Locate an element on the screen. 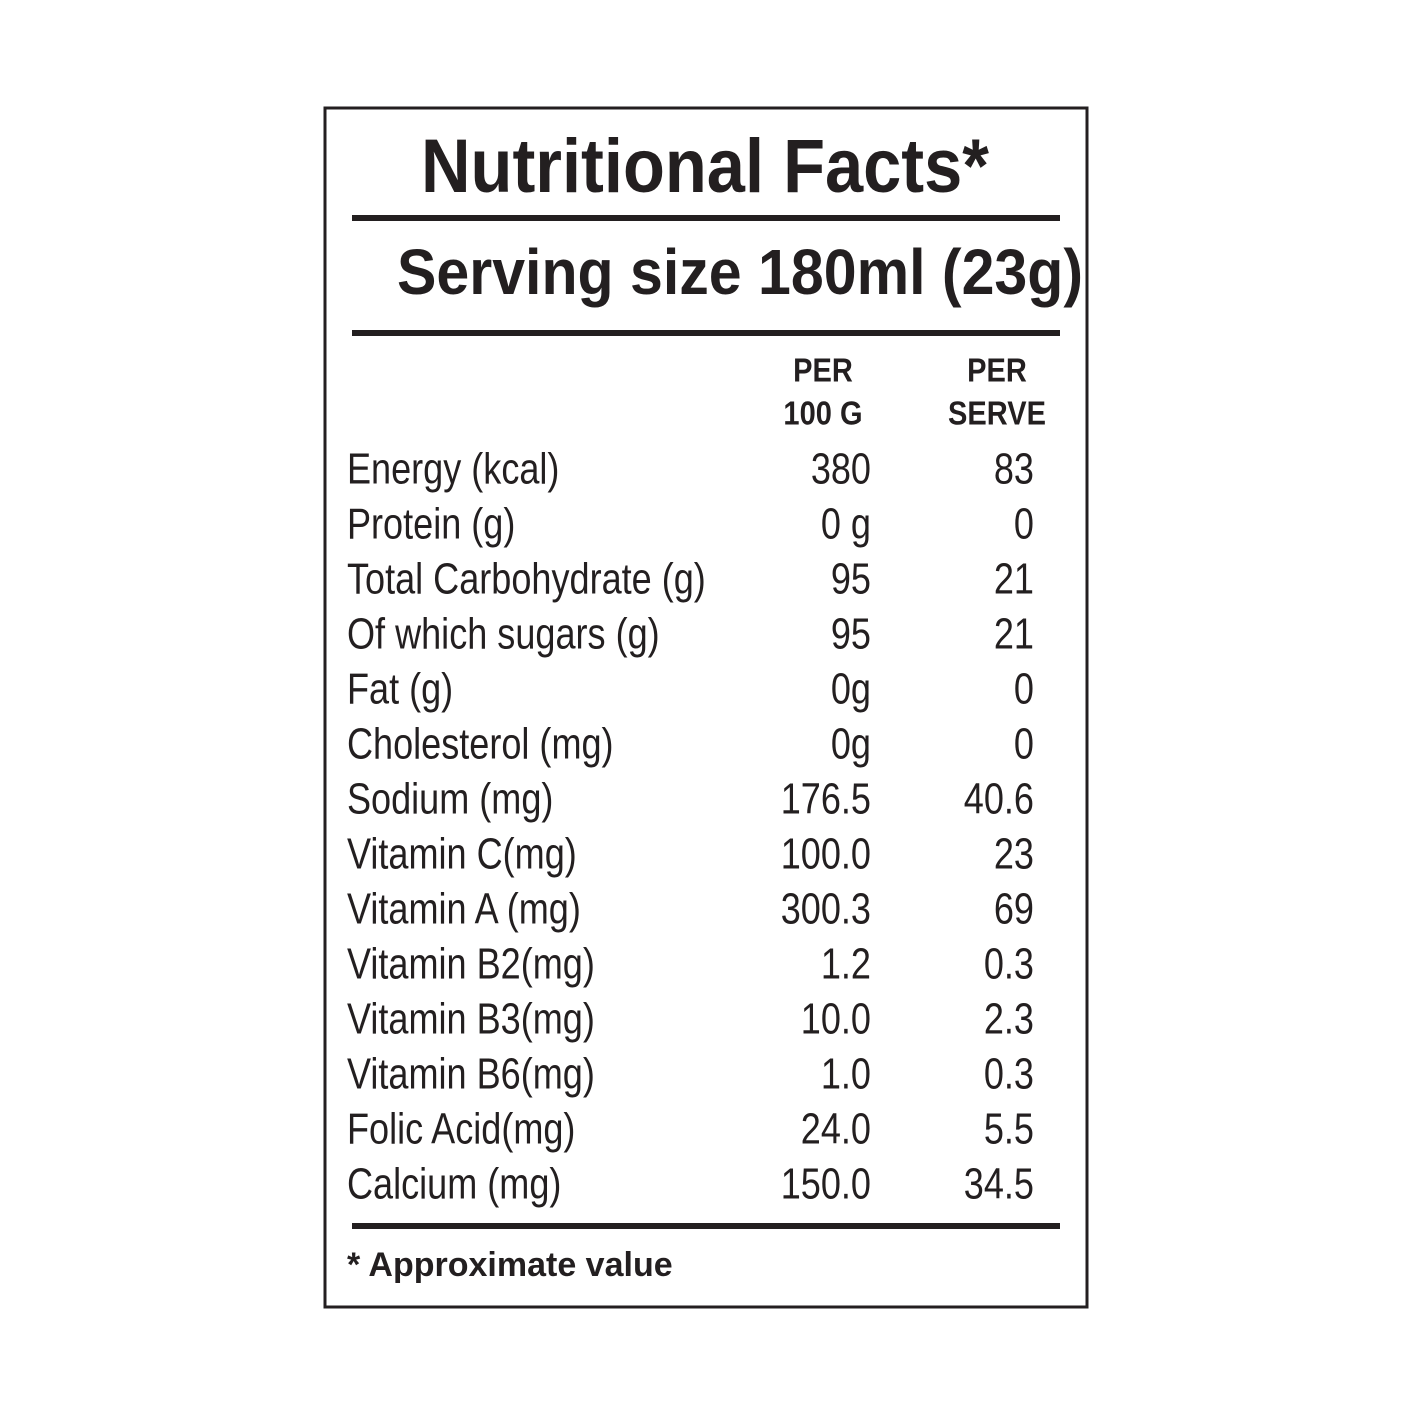 The image size is (1416, 1416). nutrient-name: Protein (g) is located at coordinates (431, 523).